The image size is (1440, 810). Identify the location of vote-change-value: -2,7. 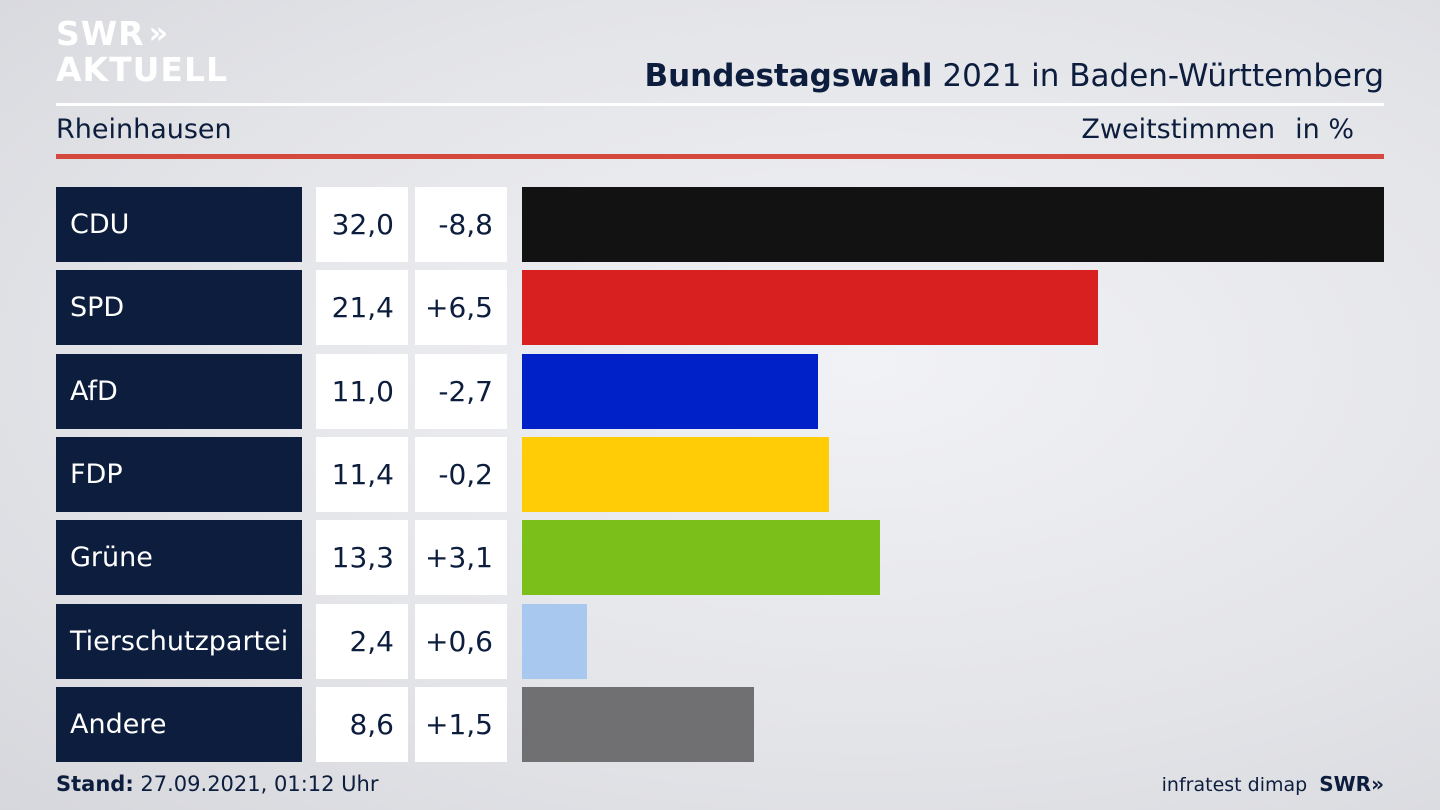
(461, 391).